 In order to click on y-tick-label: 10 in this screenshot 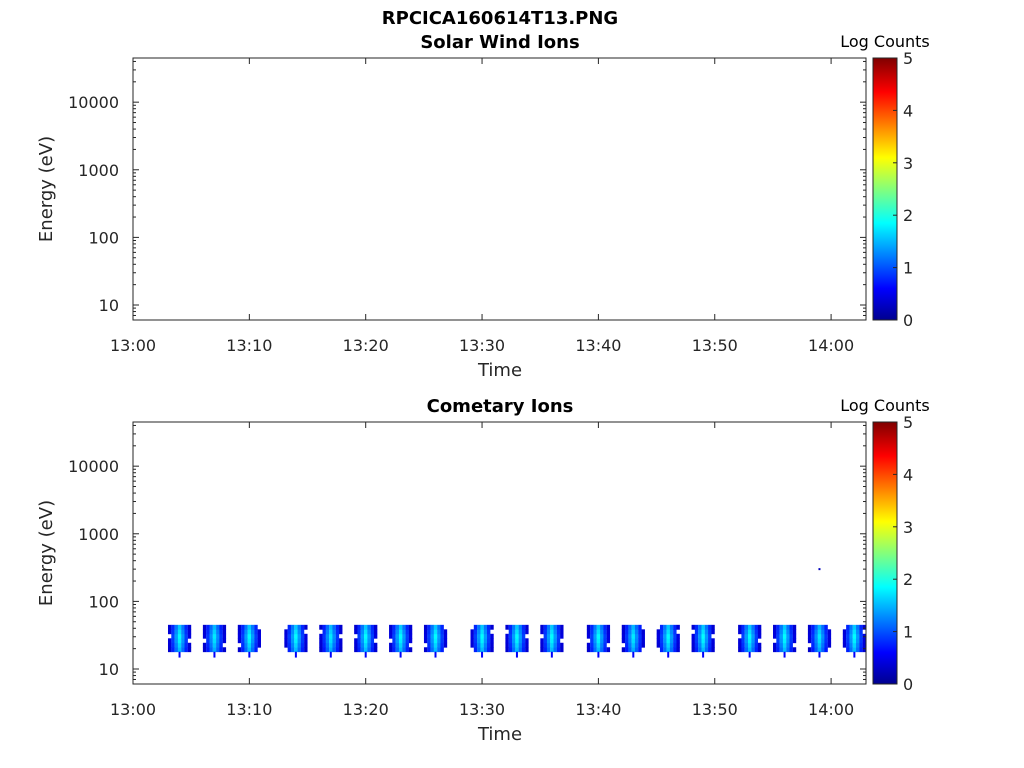, I will do `click(109, 305)`.